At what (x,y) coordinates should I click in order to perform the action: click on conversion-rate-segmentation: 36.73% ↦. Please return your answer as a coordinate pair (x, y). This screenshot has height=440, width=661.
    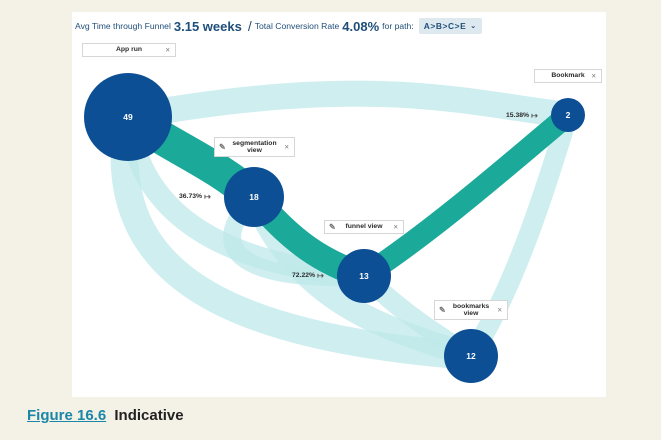
    Looking at the image, I should click on (195, 196).